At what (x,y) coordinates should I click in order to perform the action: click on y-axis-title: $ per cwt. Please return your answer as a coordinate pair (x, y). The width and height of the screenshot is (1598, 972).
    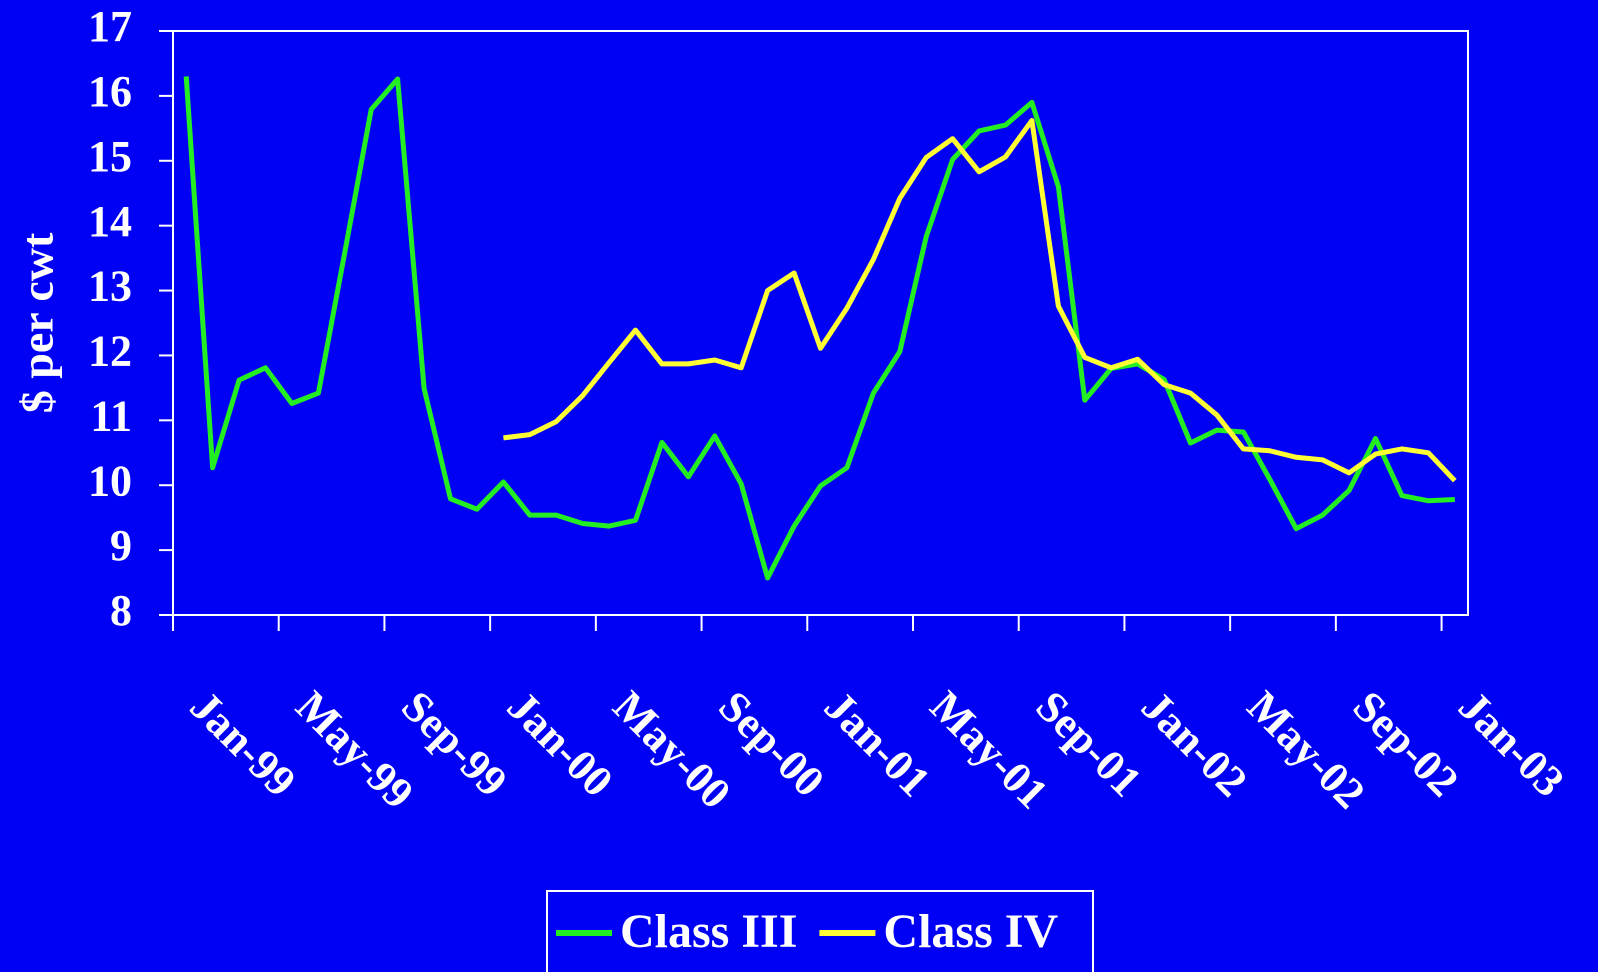
    Looking at the image, I should click on (37, 322).